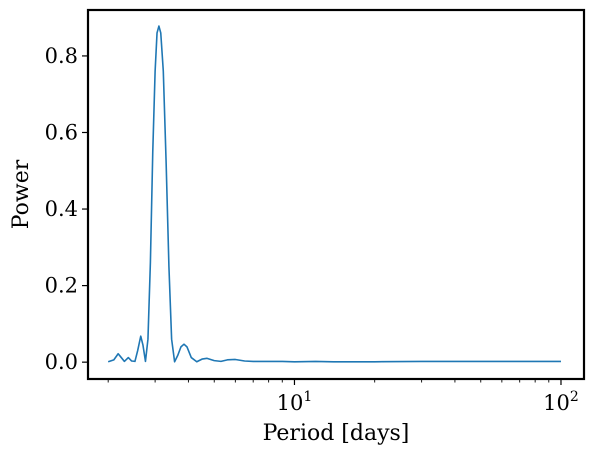 The image size is (594, 454). I want to click on y-axis-label: Power, so click(21, 194).